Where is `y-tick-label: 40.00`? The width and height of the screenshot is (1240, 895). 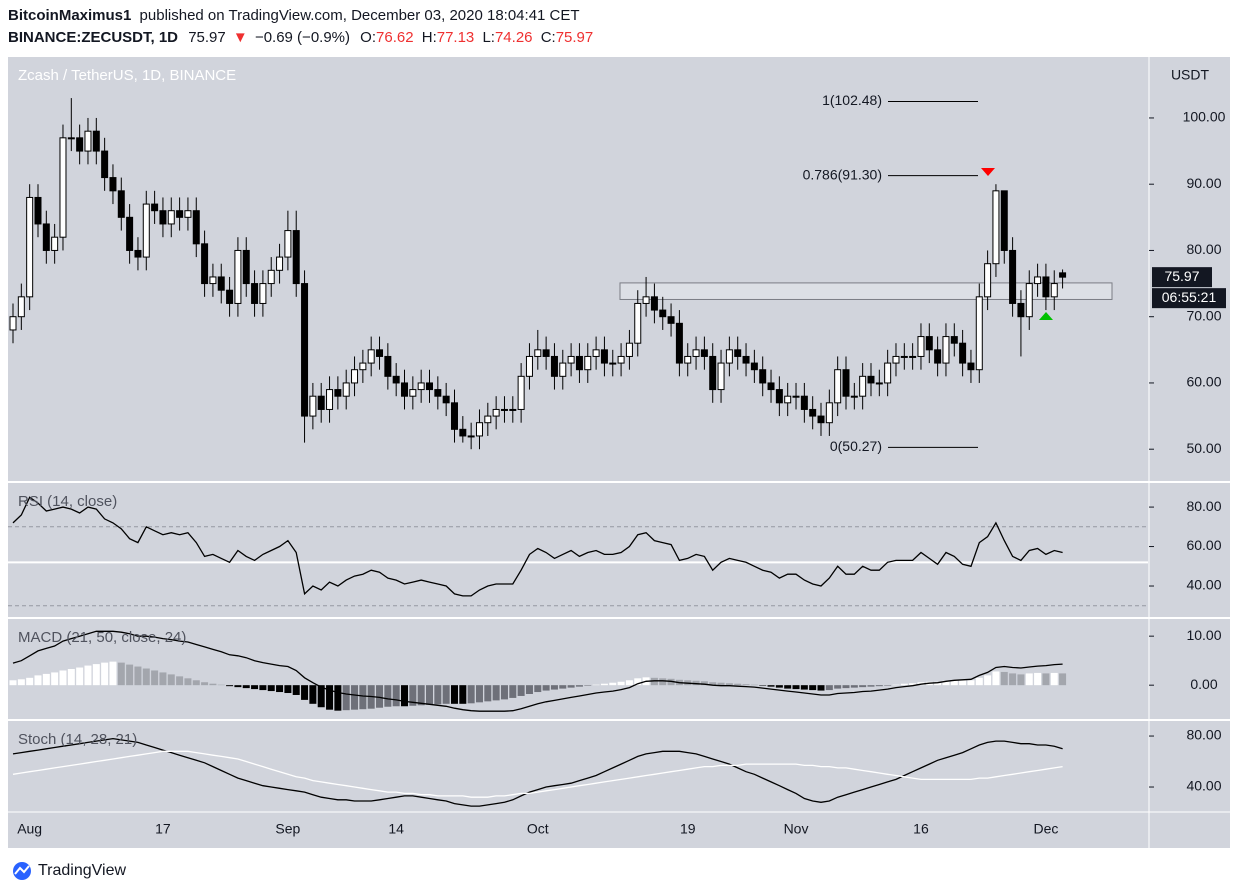
y-tick-label: 40.00 is located at coordinates (1203, 585).